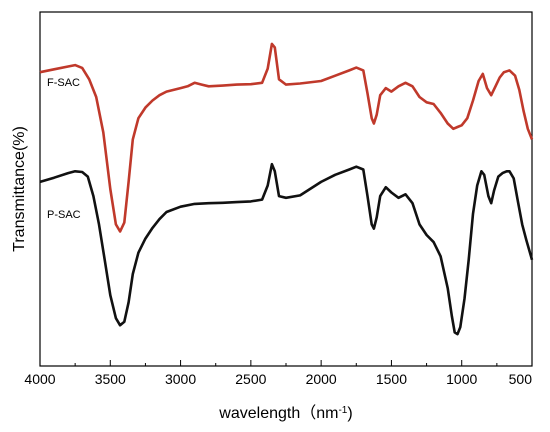 Image resolution: width=550 pixels, height=432 pixels. I want to click on x-tick-label: 2500, so click(250, 379).